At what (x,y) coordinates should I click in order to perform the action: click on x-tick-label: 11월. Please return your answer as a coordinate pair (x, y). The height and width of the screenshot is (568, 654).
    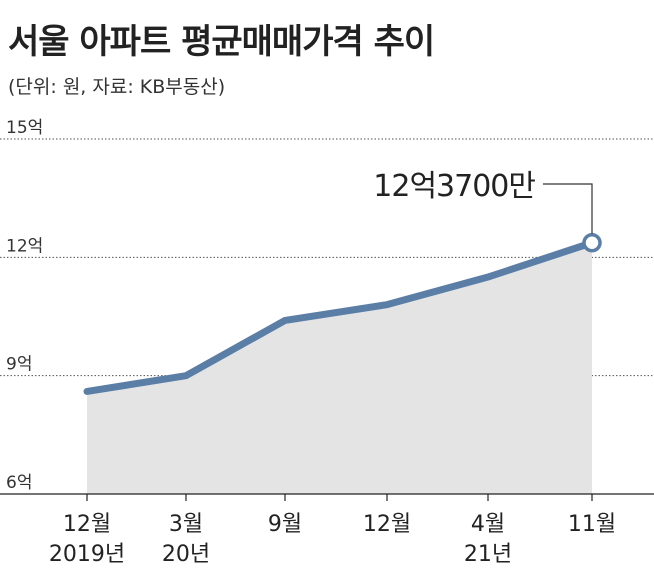
    Looking at the image, I should click on (592, 524).